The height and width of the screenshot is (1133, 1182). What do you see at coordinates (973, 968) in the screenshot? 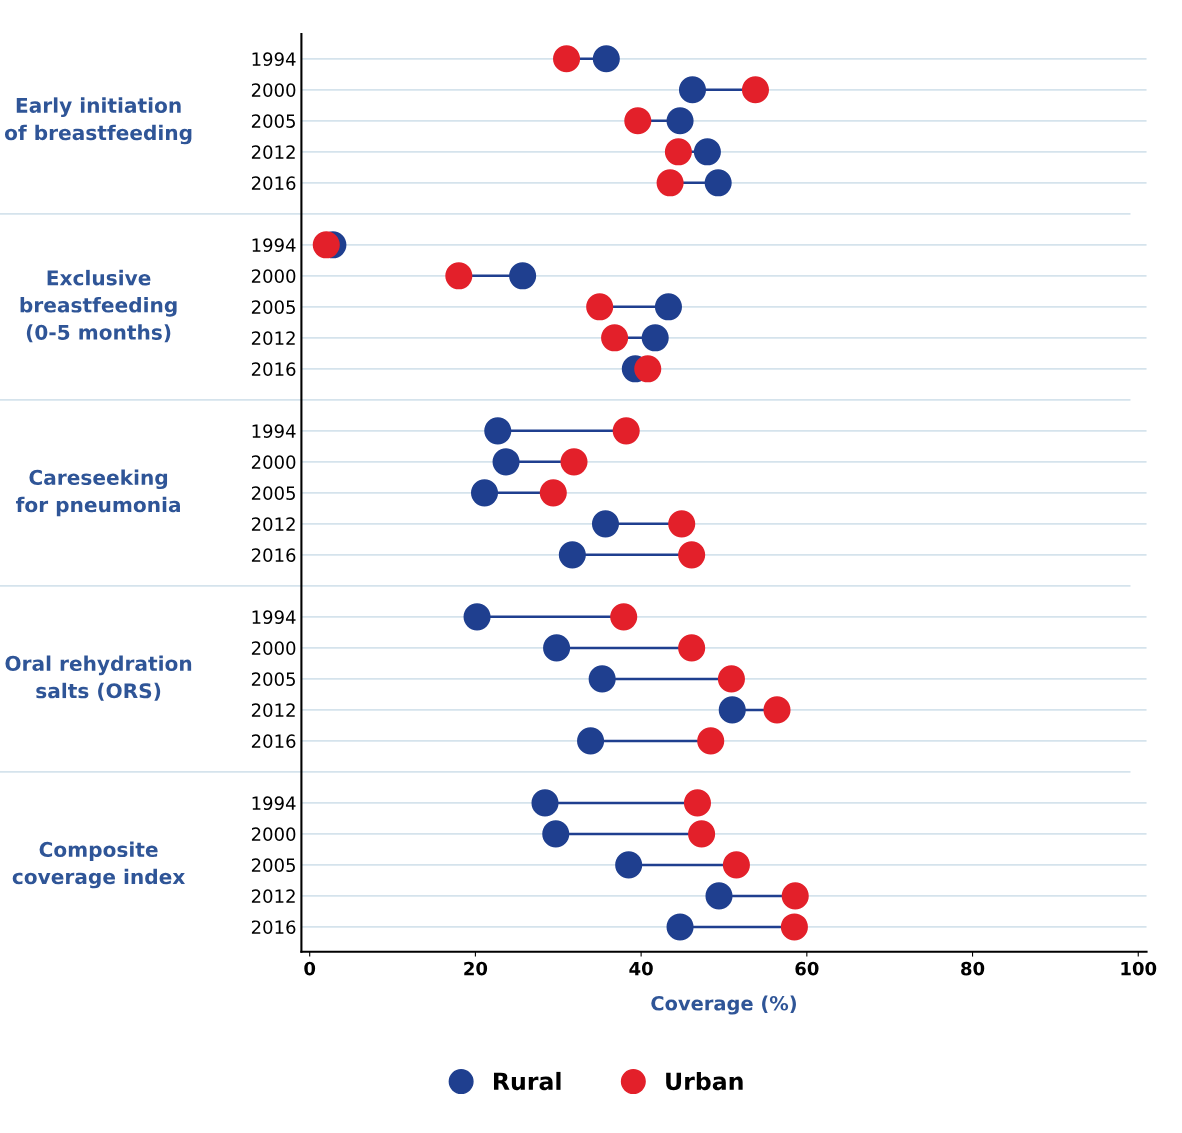
I see `x-tick-label: 80` at bounding box center [973, 968].